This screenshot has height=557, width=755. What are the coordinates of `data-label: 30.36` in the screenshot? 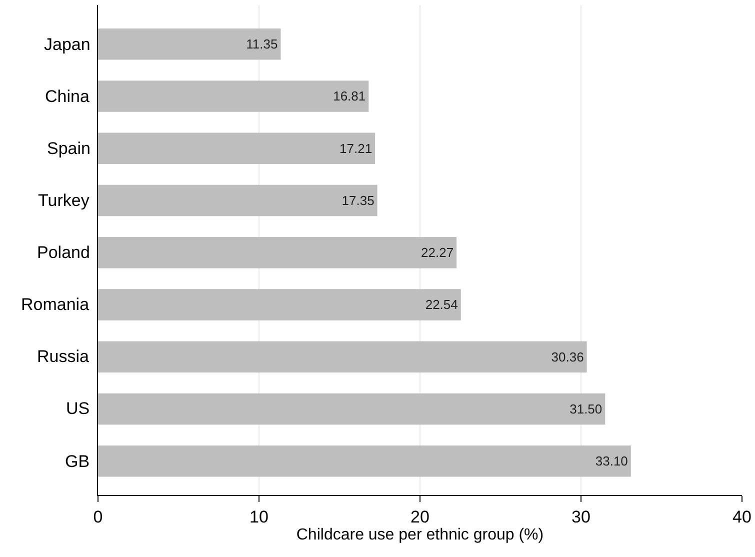 It's located at (567, 356).